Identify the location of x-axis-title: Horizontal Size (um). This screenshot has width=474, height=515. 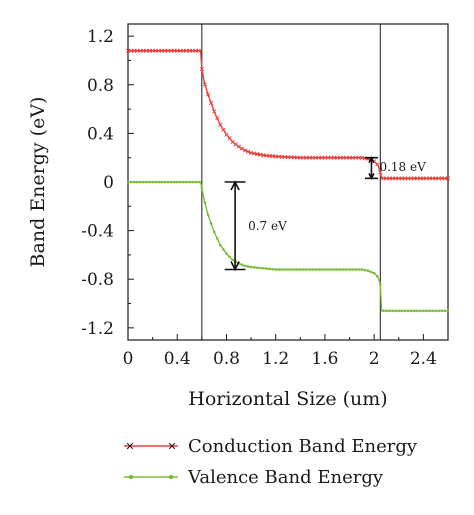
(287, 399).